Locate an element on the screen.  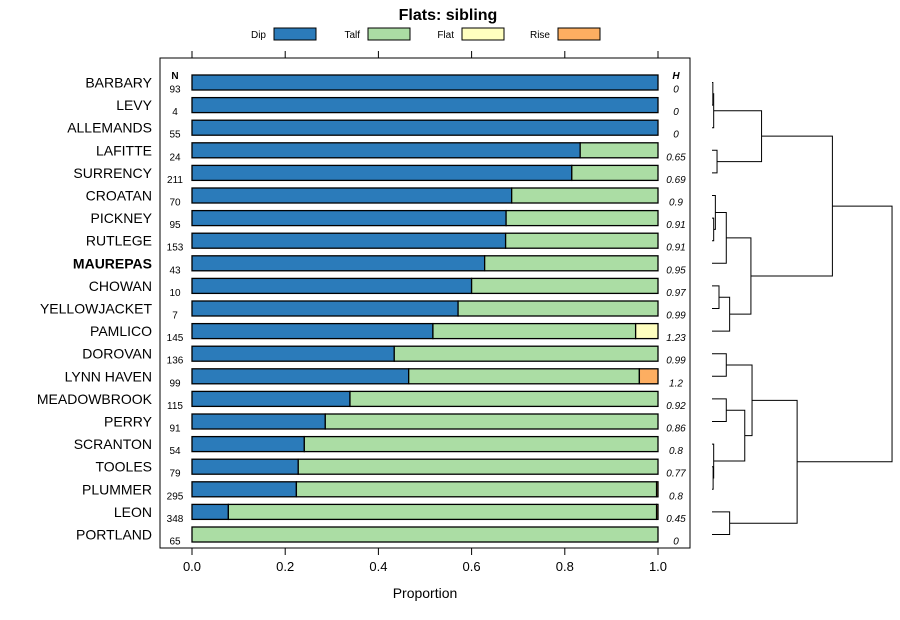
row-label-yellowjacket: YELLOWJACKET is located at coordinates (96, 309).